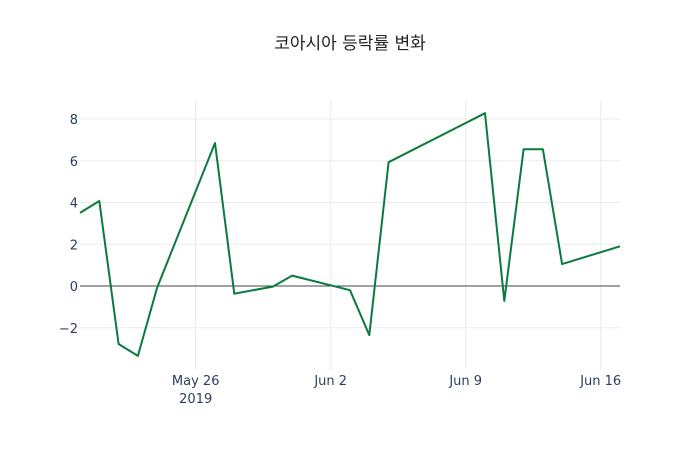 The width and height of the screenshot is (700, 450). I want to click on y-tick-label: 6, so click(74, 162).